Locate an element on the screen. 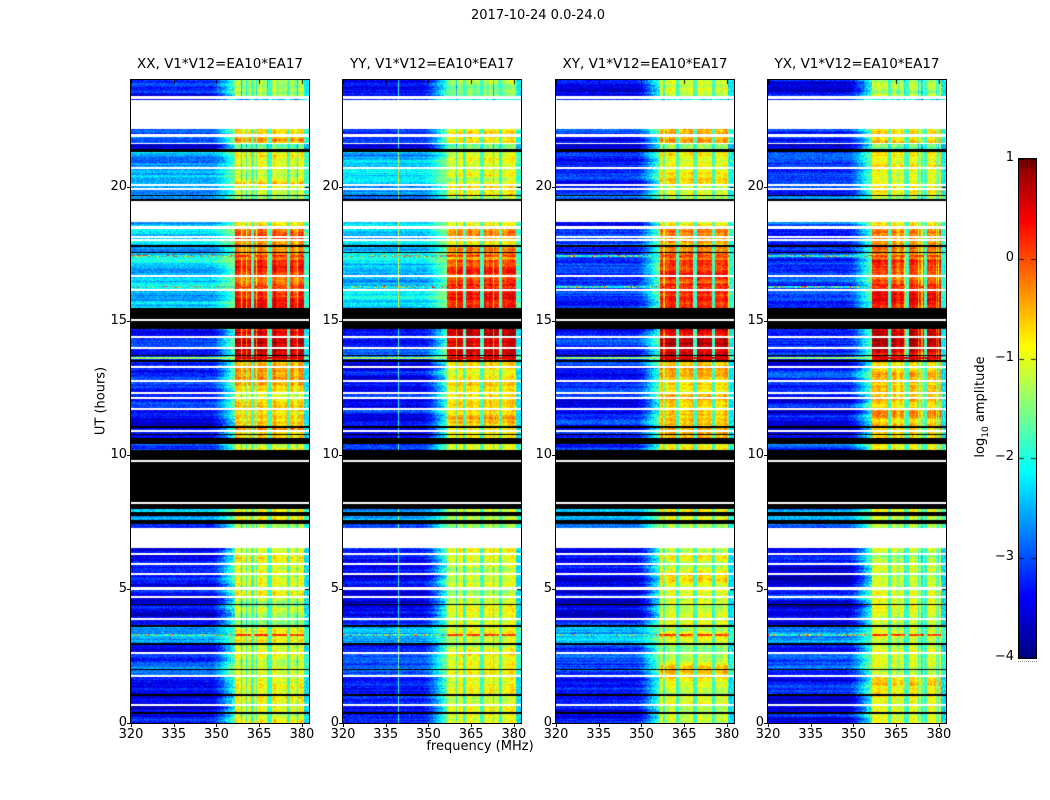  colorbar-dotted-edge is located at coordinates (1027, 661).